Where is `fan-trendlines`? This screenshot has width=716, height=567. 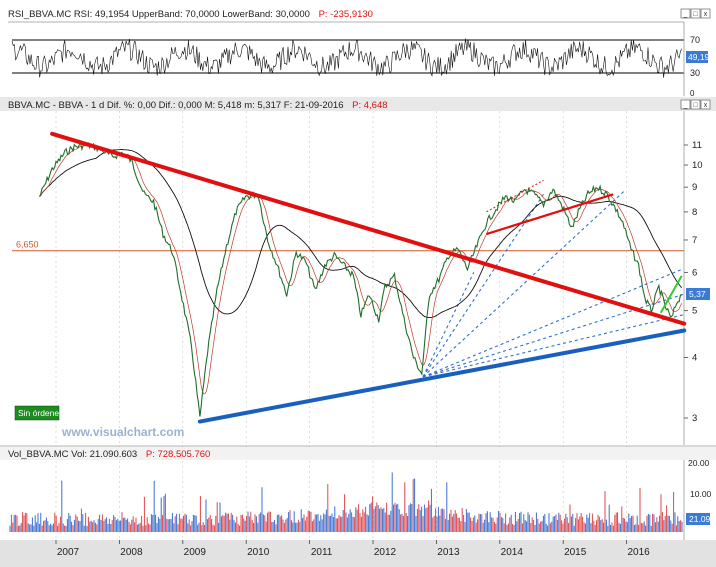
fan-trendlines is located at coordinates (553, 283).